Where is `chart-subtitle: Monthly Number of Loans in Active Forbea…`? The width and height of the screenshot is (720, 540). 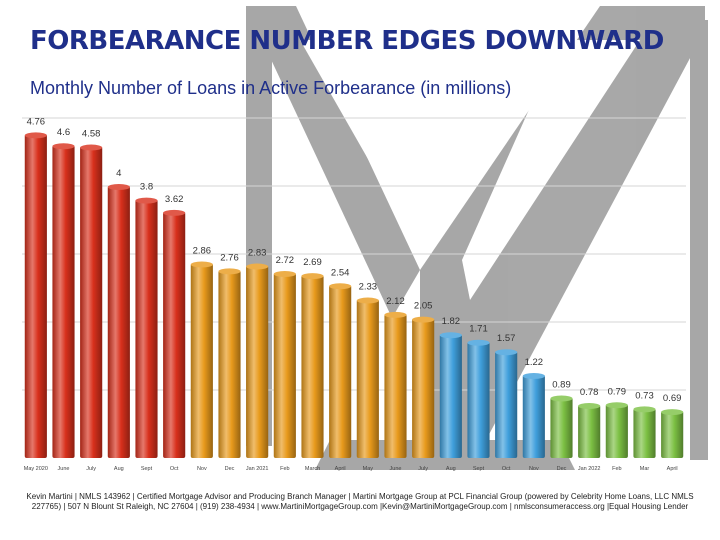
chart-subtitle: Monthly Number of Loans in Active Forbea… is located at coordinates (271, 88).